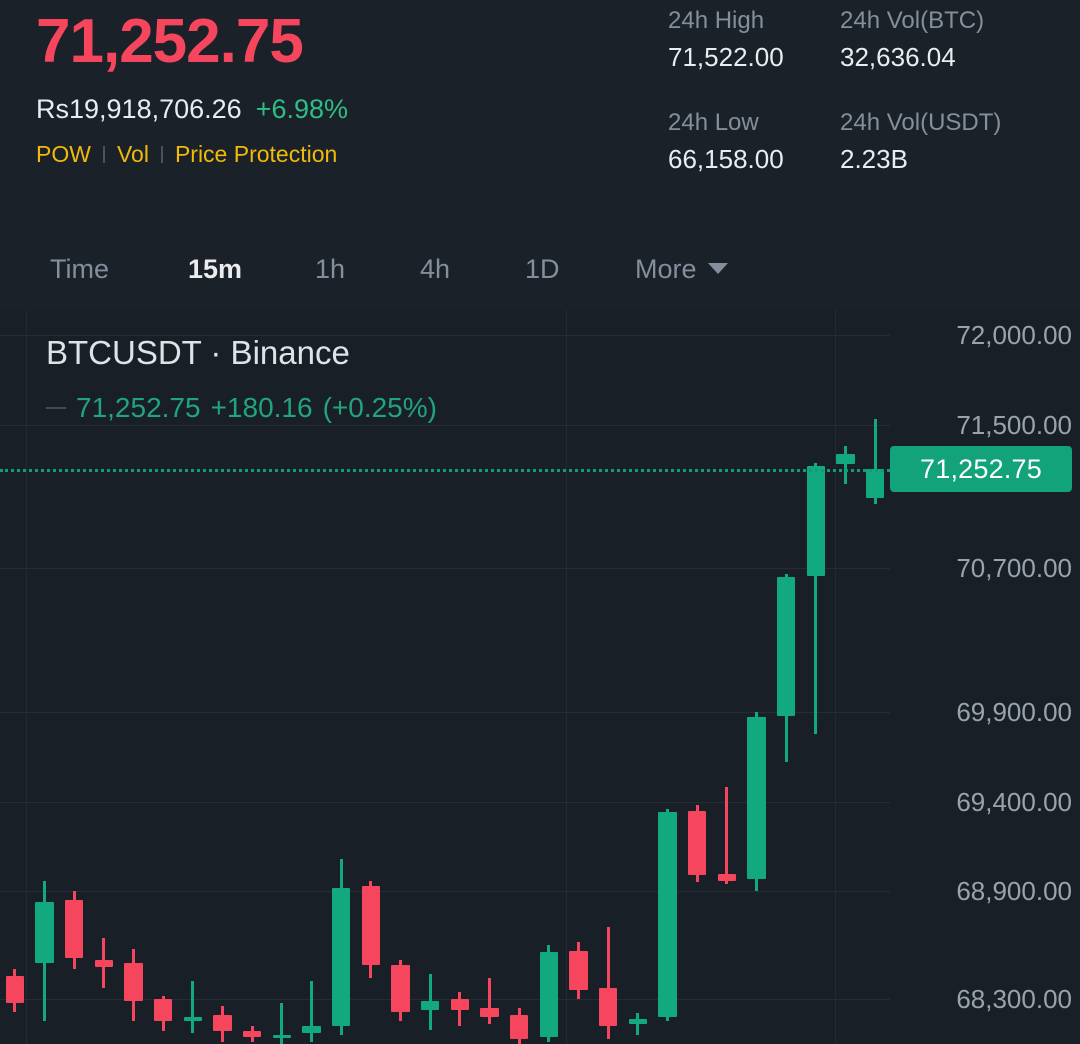 The width and height of the screenshot is (1080, 1044). What do you see at coordinates (912, 20) in the screenshot?
I see `stat-label: 24h Vol(BTC)` at bounding box center [912, 20].